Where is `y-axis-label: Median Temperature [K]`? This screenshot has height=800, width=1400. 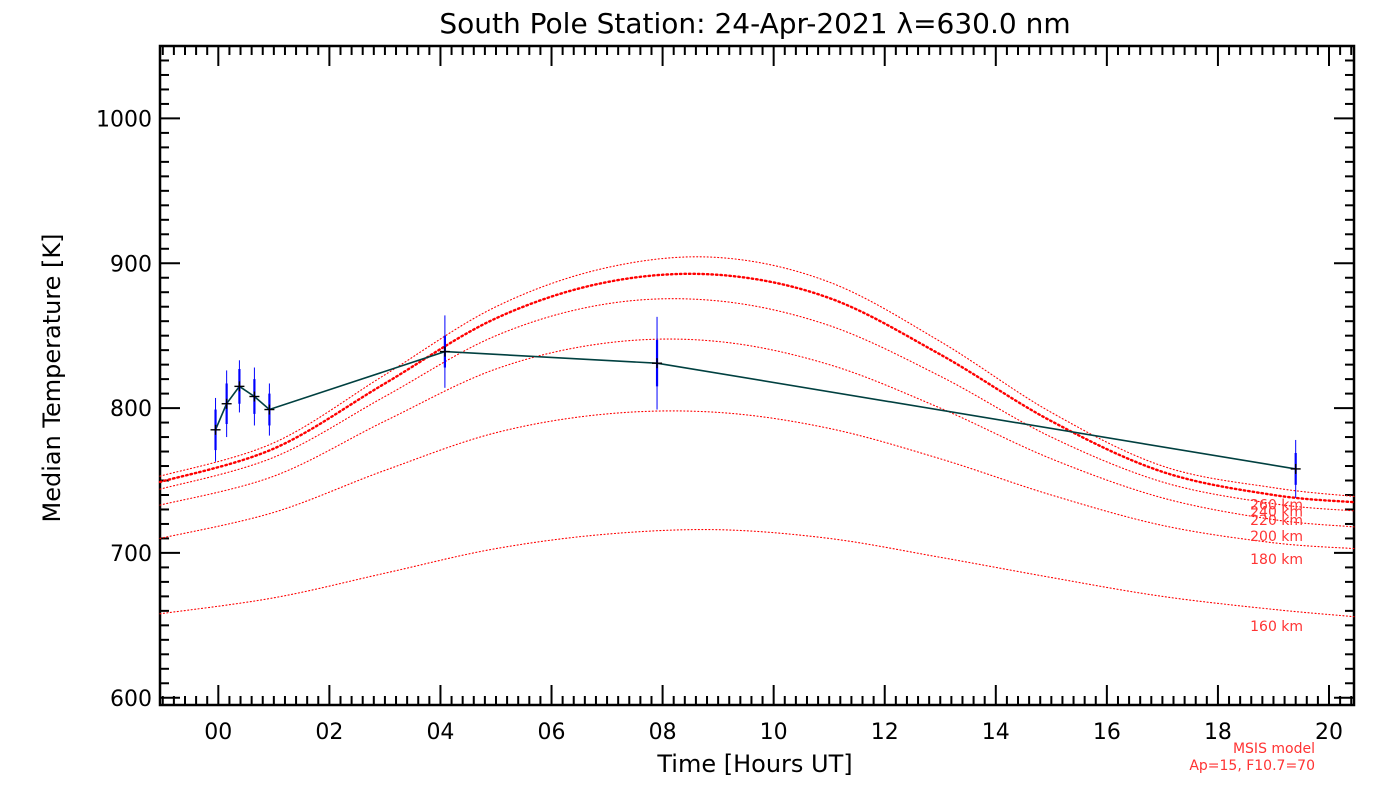
y-axis-label: Median Temperature [K] is located at coordinates (52, 377).